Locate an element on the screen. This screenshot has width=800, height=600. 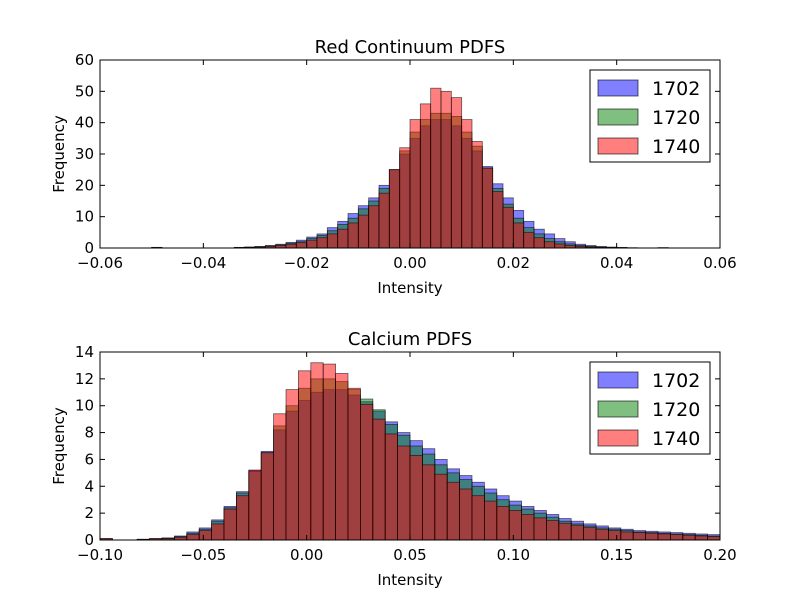
y-tick-label: 20 is located at coordinates (84, 185).